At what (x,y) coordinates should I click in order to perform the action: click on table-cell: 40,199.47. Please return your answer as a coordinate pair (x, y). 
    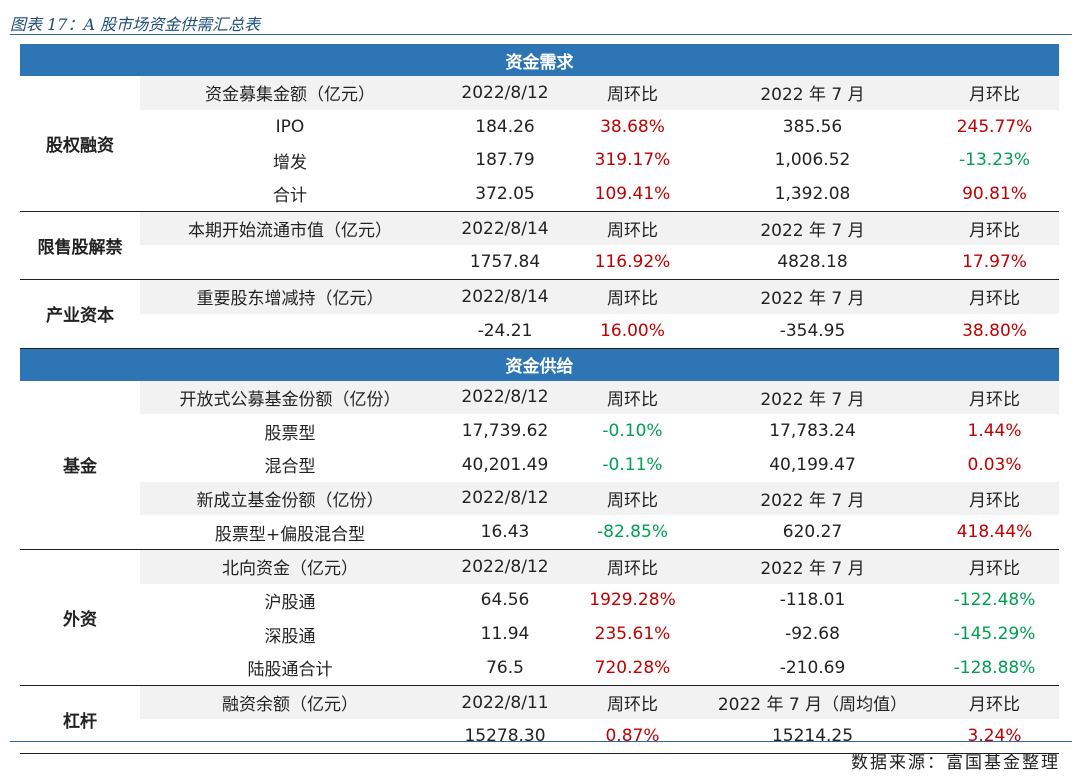
    Looking at the image, I should click on (812, 464).